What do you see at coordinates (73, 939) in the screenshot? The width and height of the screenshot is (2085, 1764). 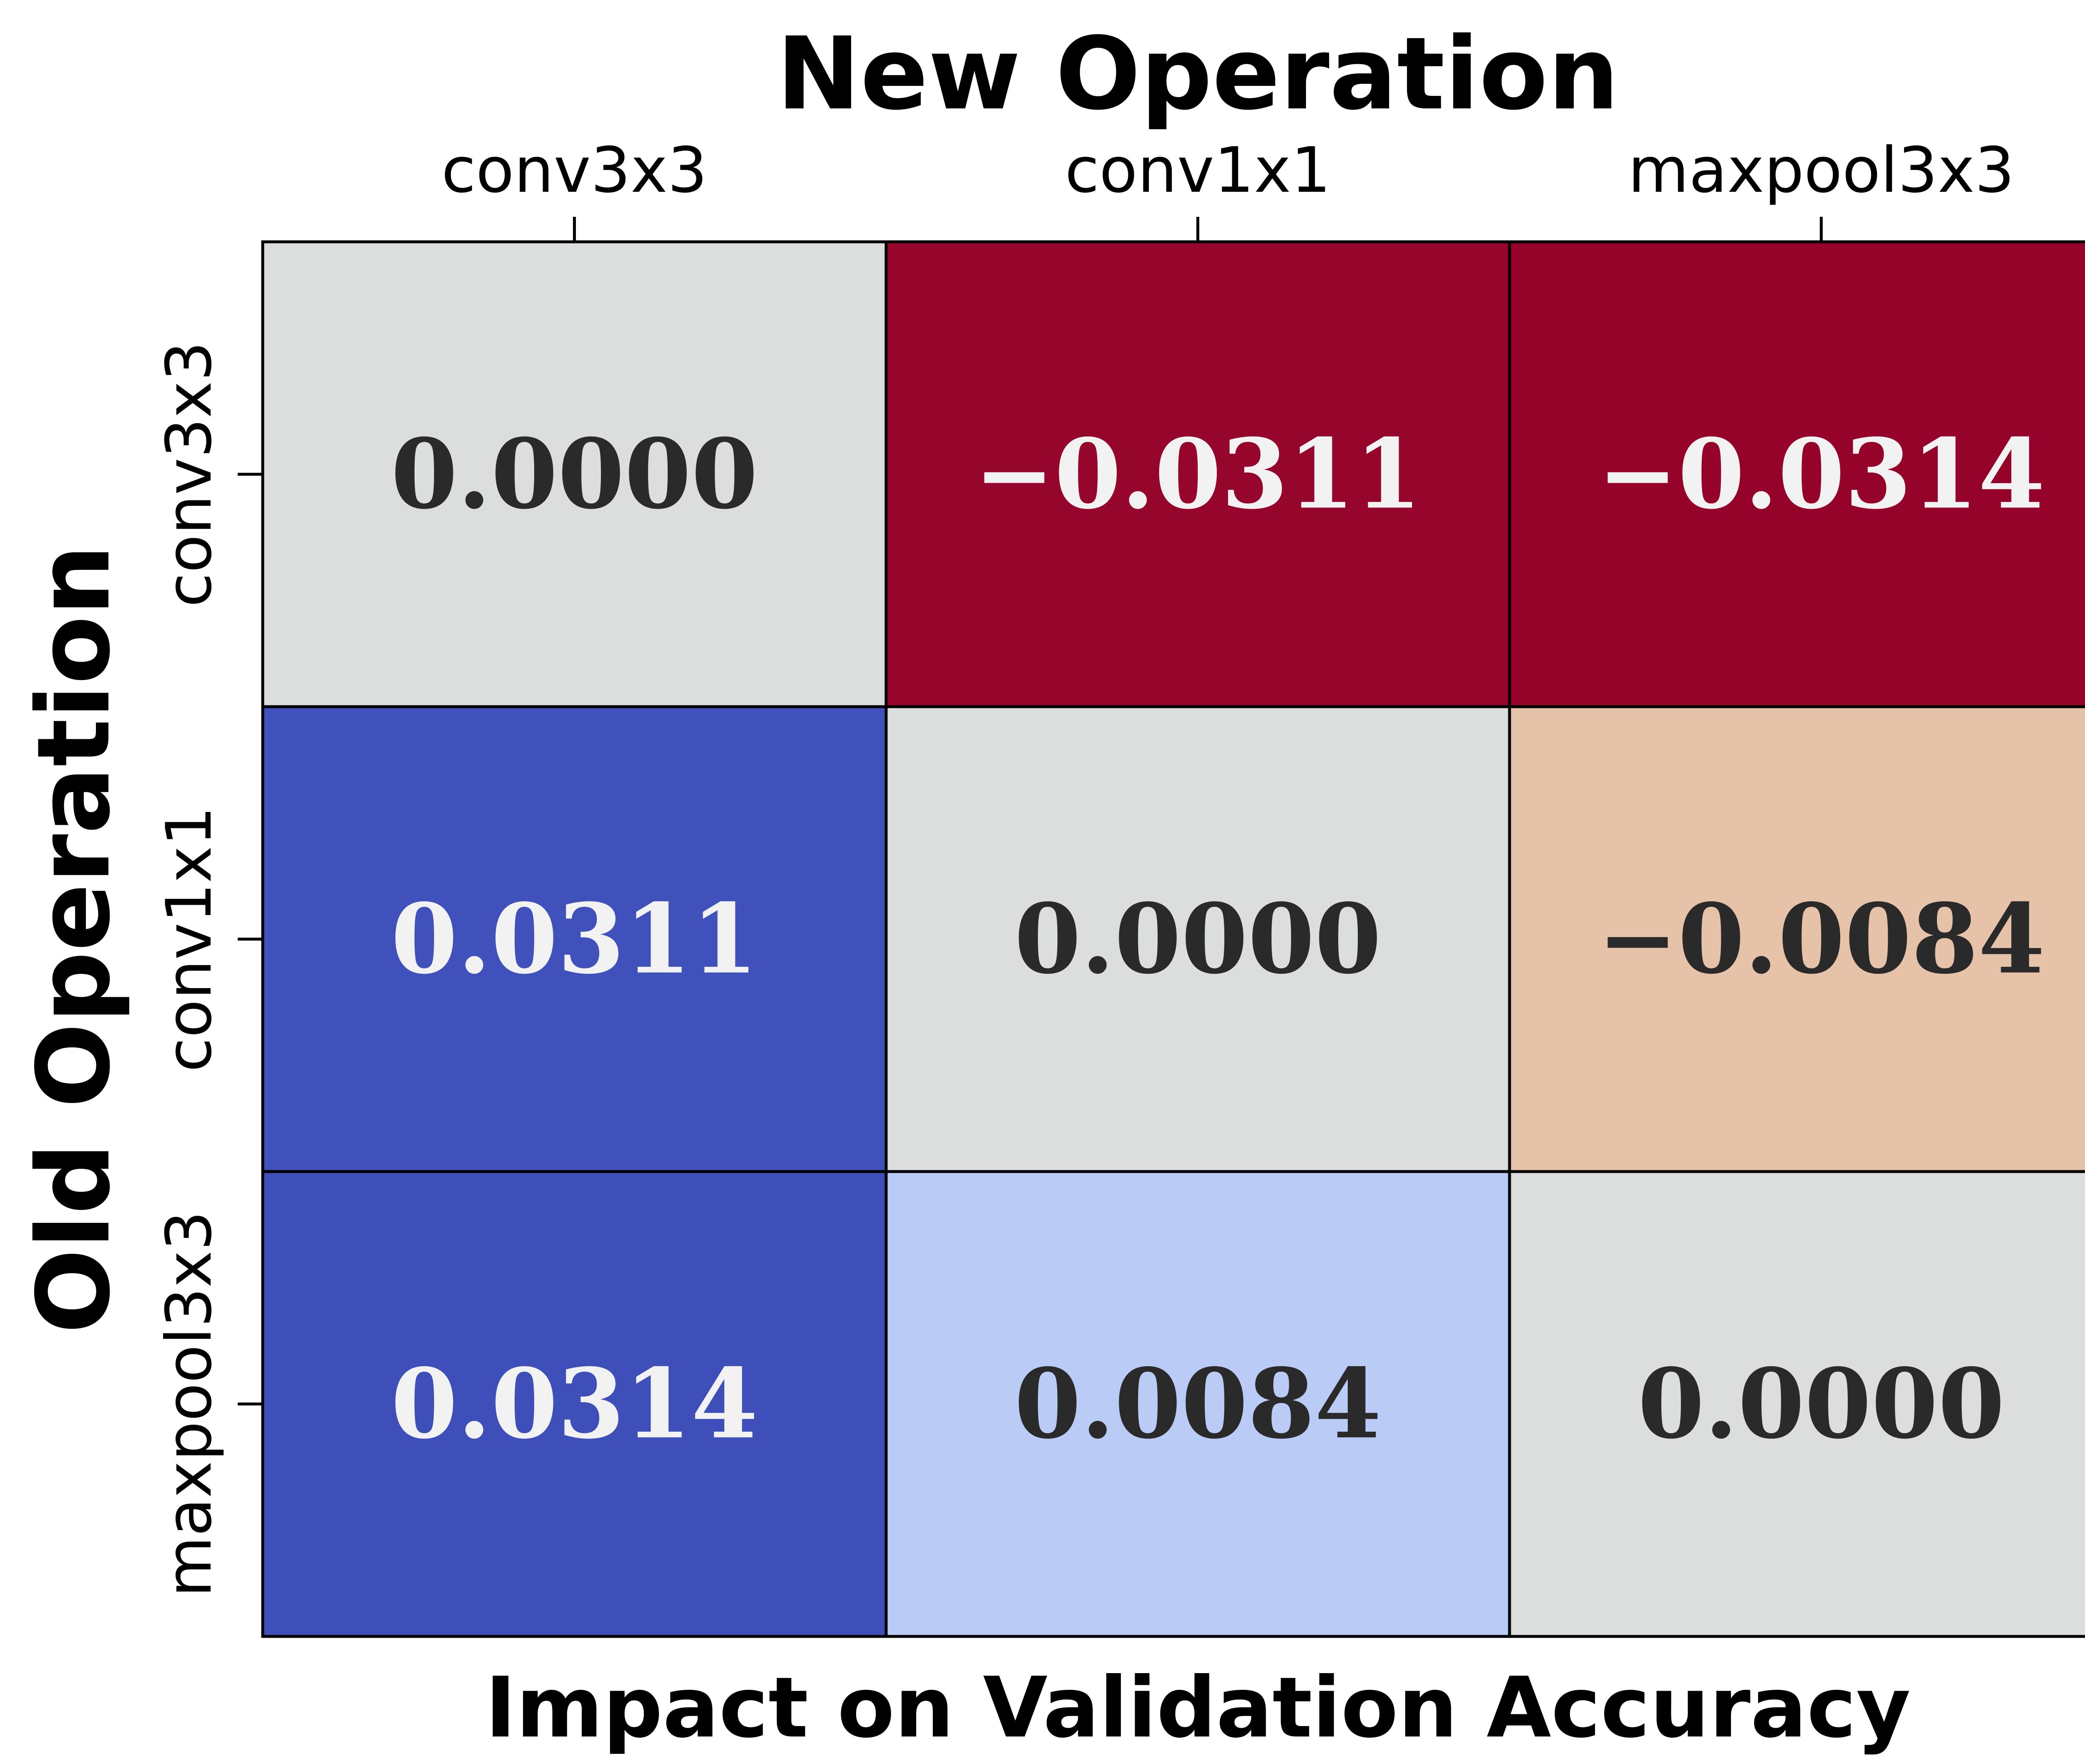 I see `y-axis-title: Old Operation` at bounding box center [73, 939].